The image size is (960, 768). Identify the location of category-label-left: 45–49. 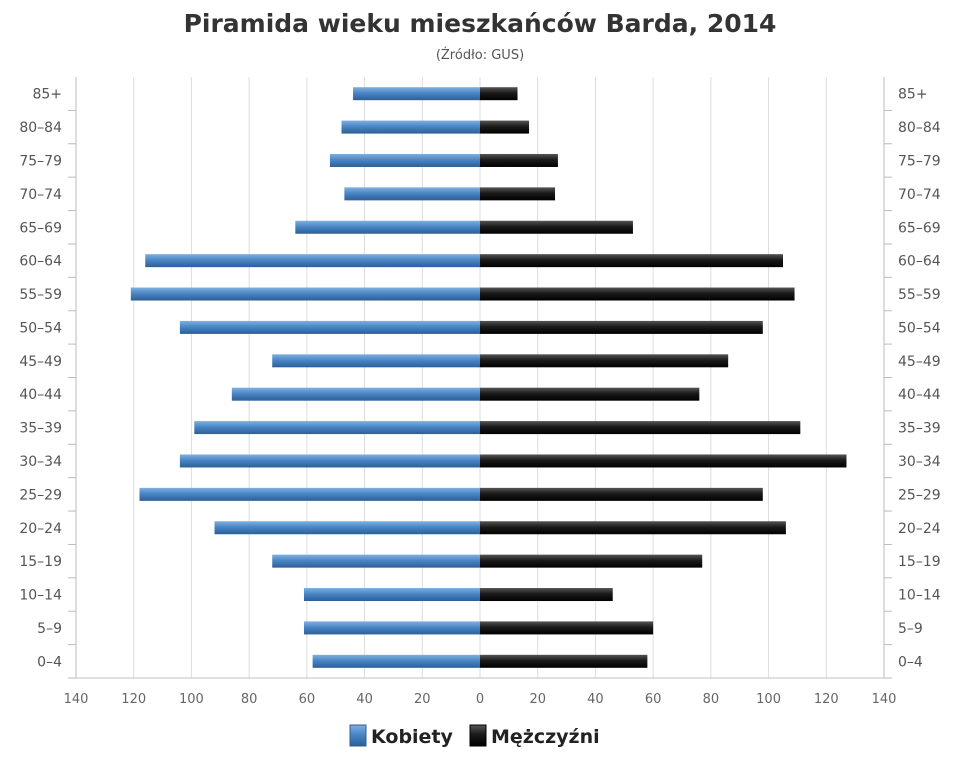
(40, 362).